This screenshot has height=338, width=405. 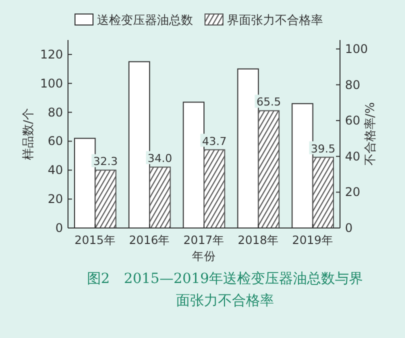 I want to click on y-tick-label: 60, so click(x=55, y=141).